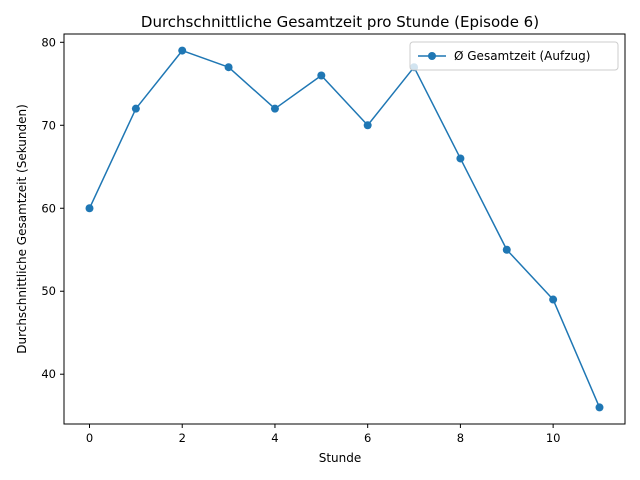 Image resolution: width=640 pixels, height=480 pixels. Describe the element at coordinates (367, 438) in the screenshot. I see `x-tick-label: 6` at that location.